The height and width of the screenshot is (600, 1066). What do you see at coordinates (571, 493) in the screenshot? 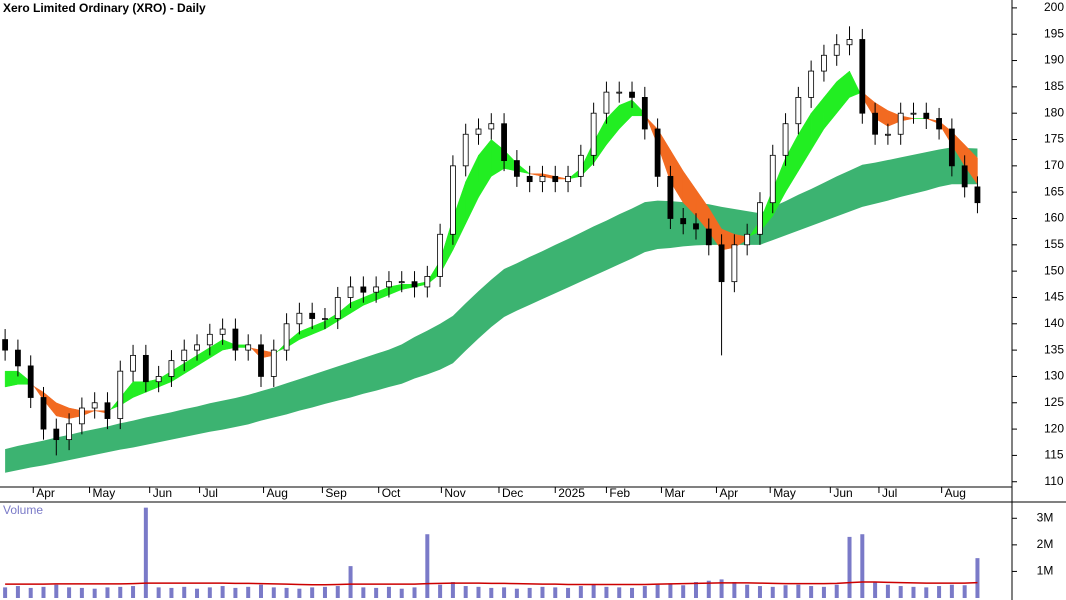
I see `x-tick-label: 2025` at bounding box center [571, 493].